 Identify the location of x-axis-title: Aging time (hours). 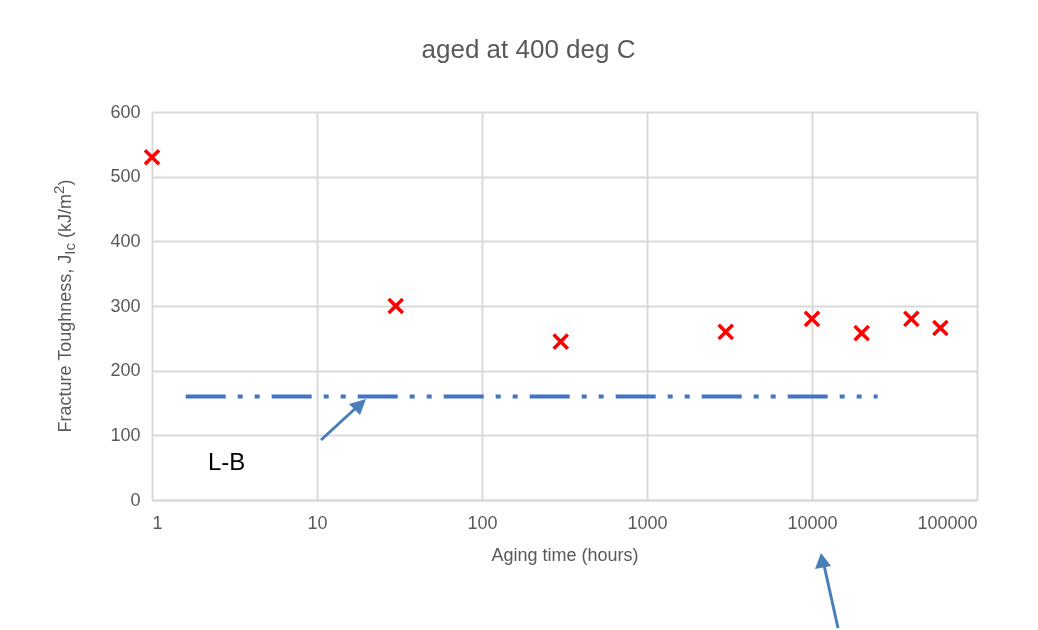
(565, 554).